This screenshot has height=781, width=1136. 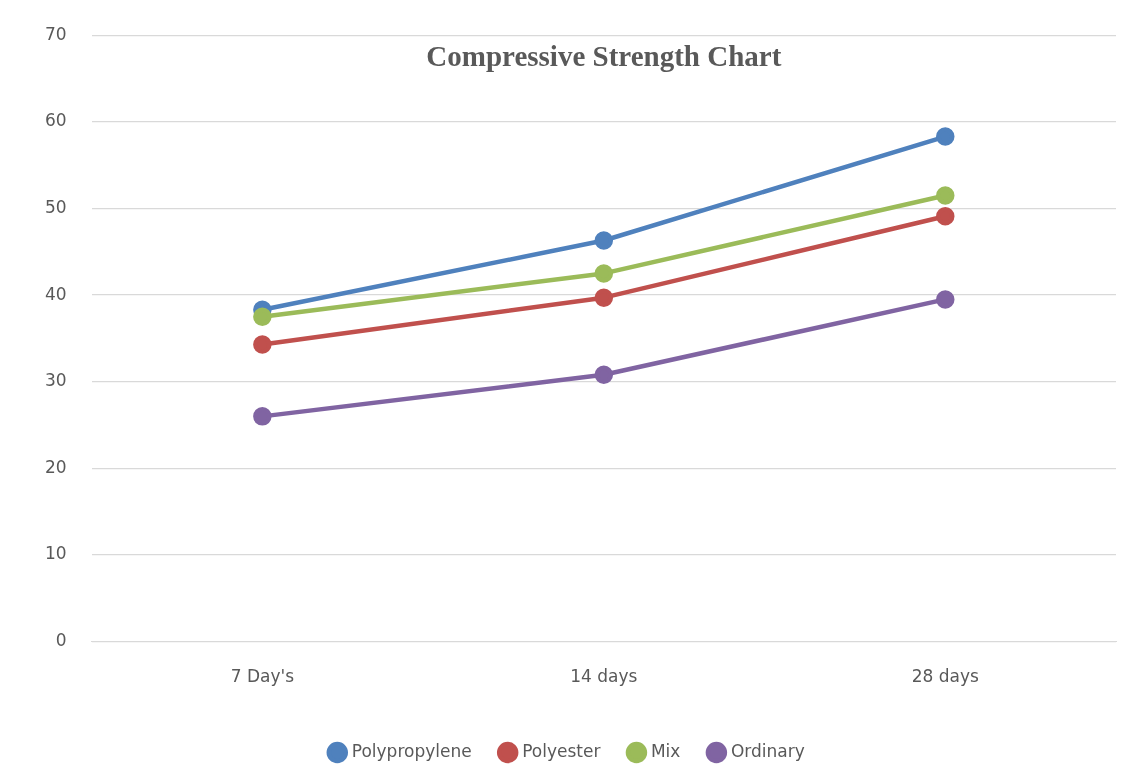 I want to click on y-tick-label: 30, so click(x=55, y=380).